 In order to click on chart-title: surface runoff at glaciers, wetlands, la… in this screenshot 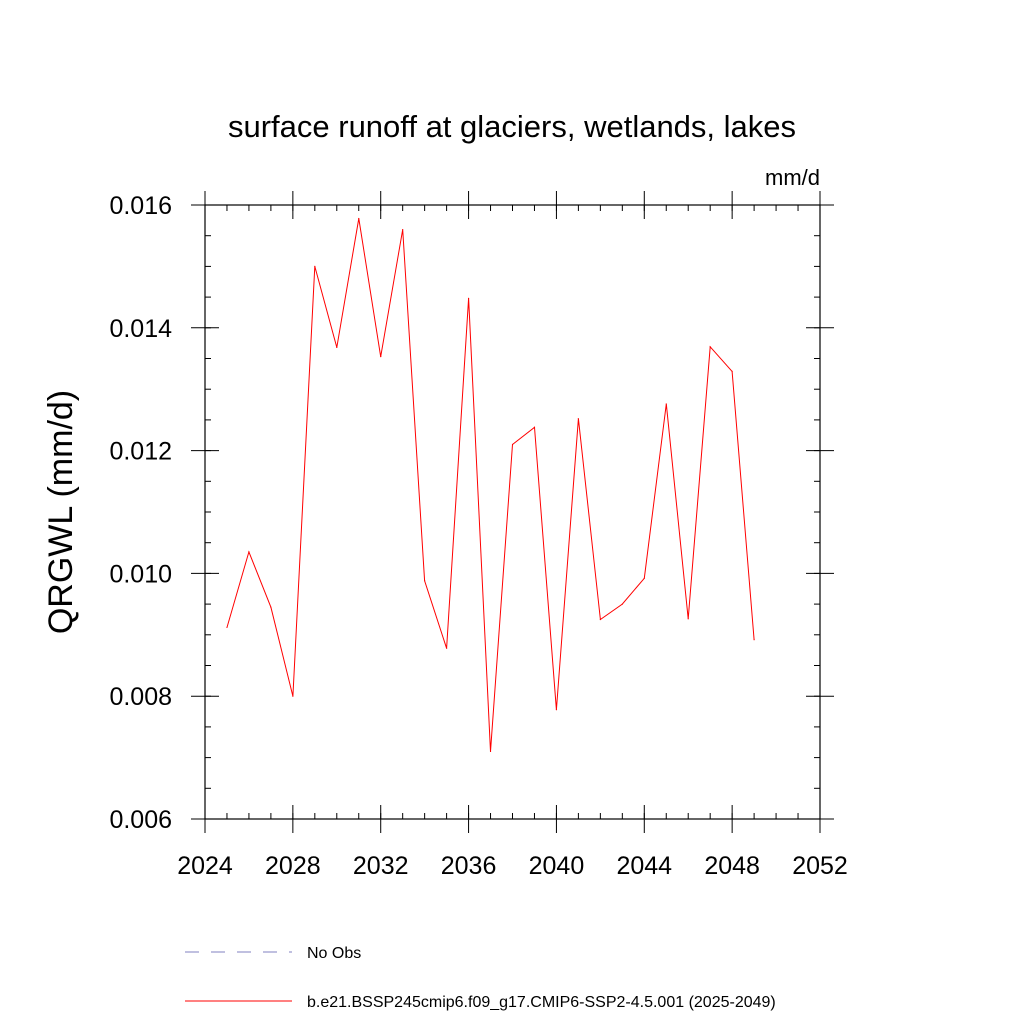, I will do `click(512, 126)`.